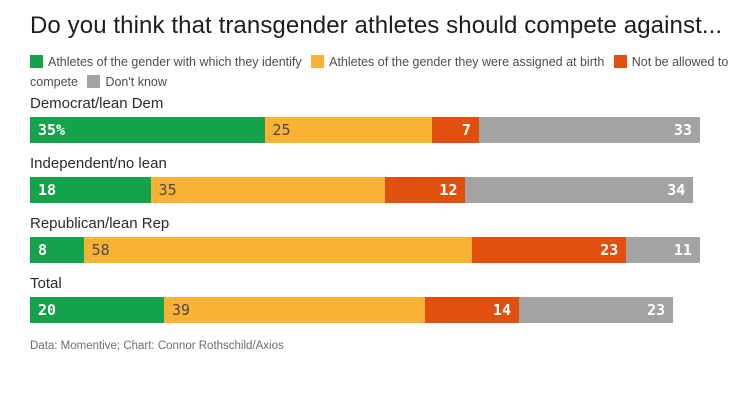 The image size is (756, 408). I want to click on bar-segment: 14, so click(472, 310).